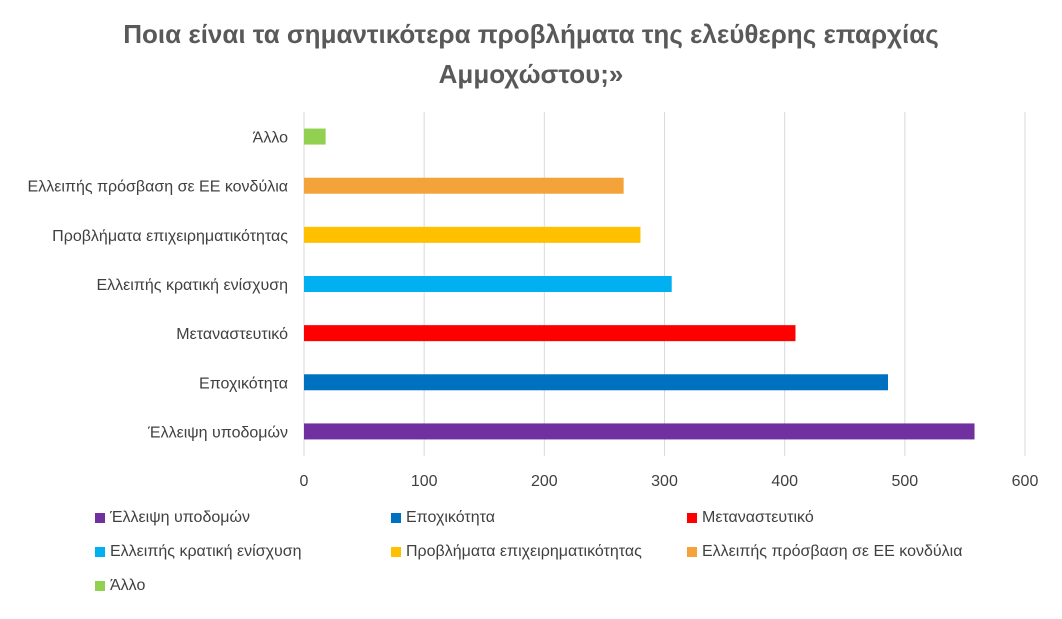 Image resolution: width=1062 pixels, height=619 pixels. I want to click on x-tick-label: 100, so click(424, 481).